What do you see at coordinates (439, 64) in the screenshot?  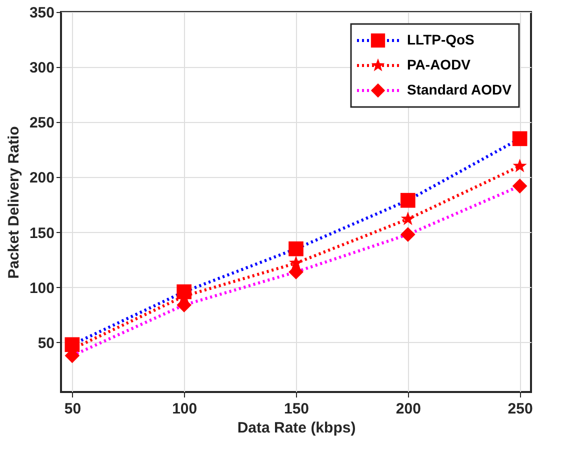 I see `legend-label: PA-AODV` at bounding box center [439, 64].